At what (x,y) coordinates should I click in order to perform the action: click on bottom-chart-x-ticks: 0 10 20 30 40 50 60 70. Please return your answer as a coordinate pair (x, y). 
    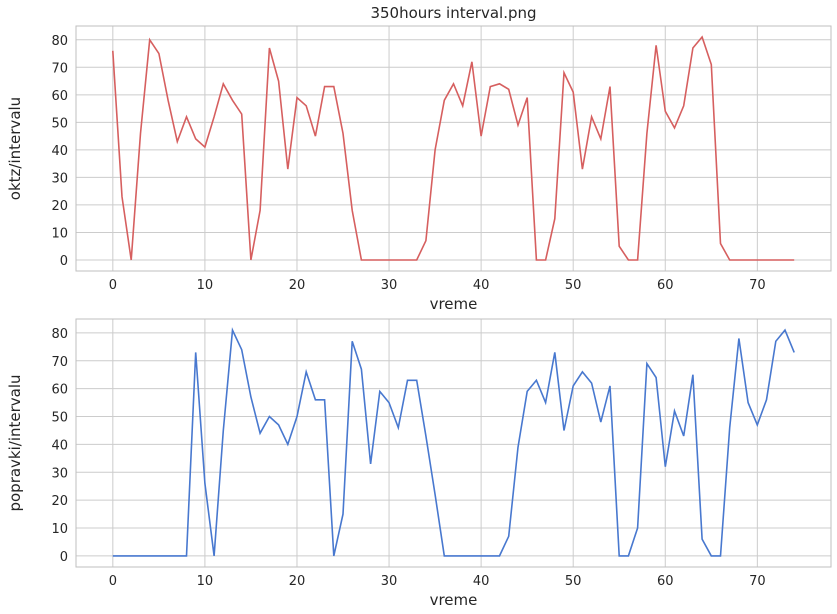
    Looking at the image, I should click on (437, 581).